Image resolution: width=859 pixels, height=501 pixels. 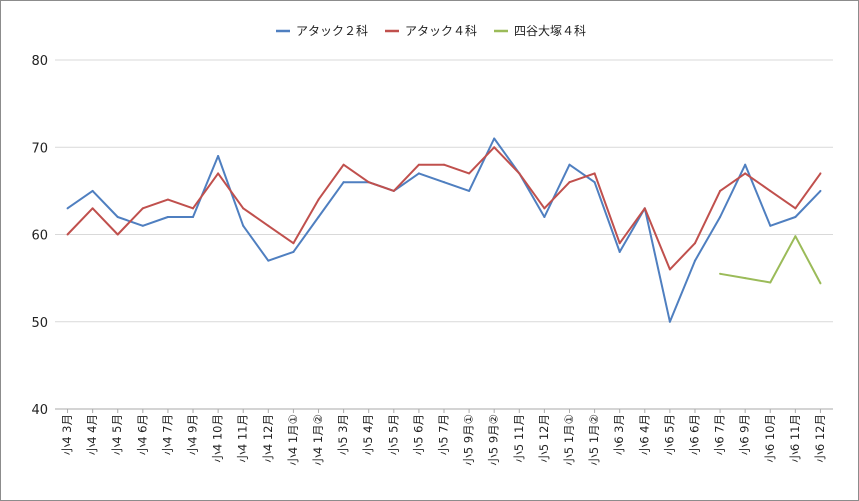 What do you see at coordinates (644, 434) in the screenshot?
I see `x-tick-label: 小6 4月` at bounding box center [644, 434].